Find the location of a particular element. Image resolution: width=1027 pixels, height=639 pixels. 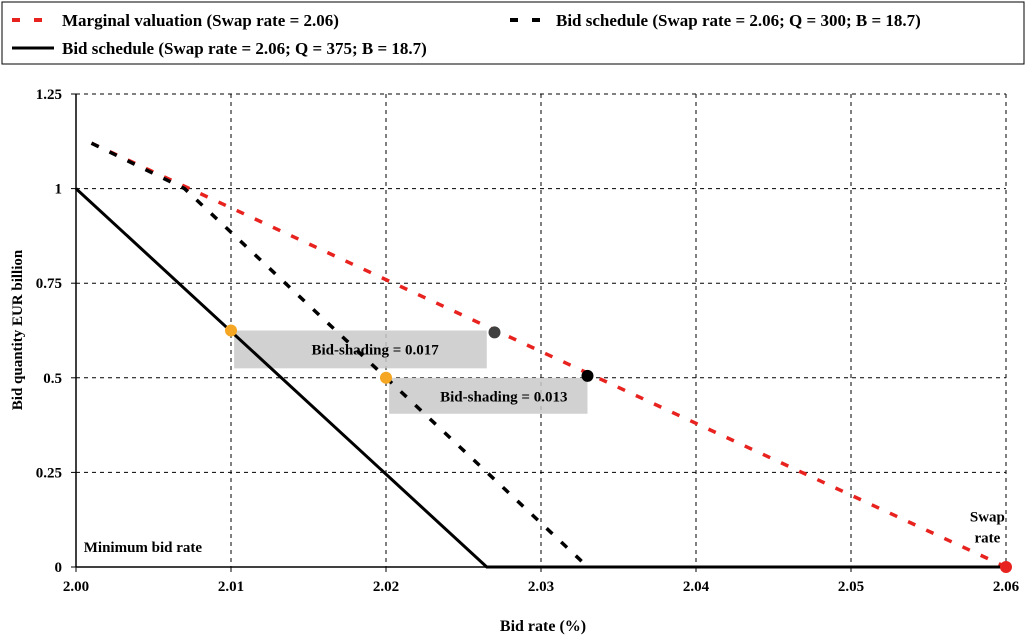

y-axis-label: Bid quantity EUR billion is located at coordinates (18, 329).